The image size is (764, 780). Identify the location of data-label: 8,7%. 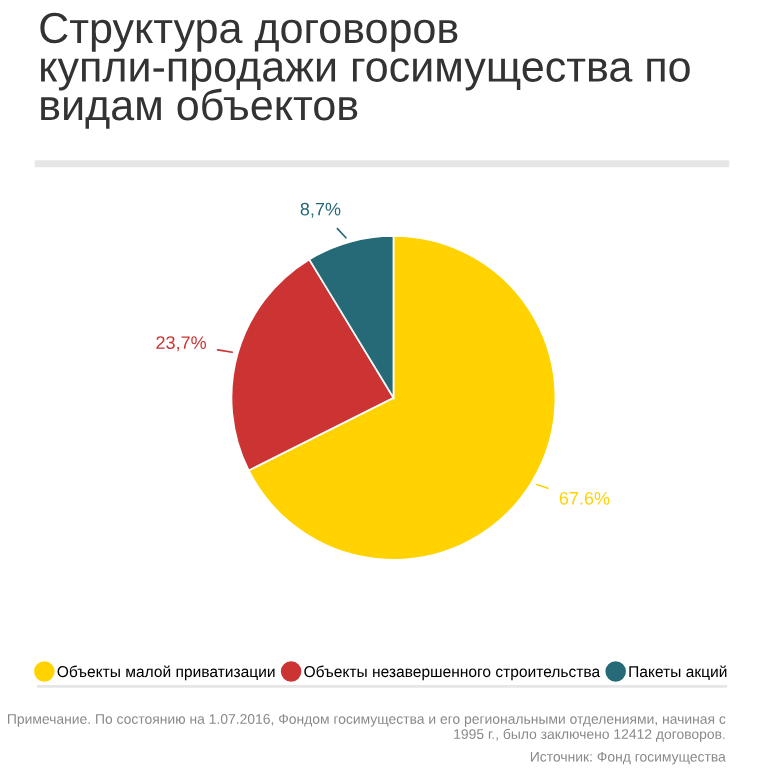
(320, 210).